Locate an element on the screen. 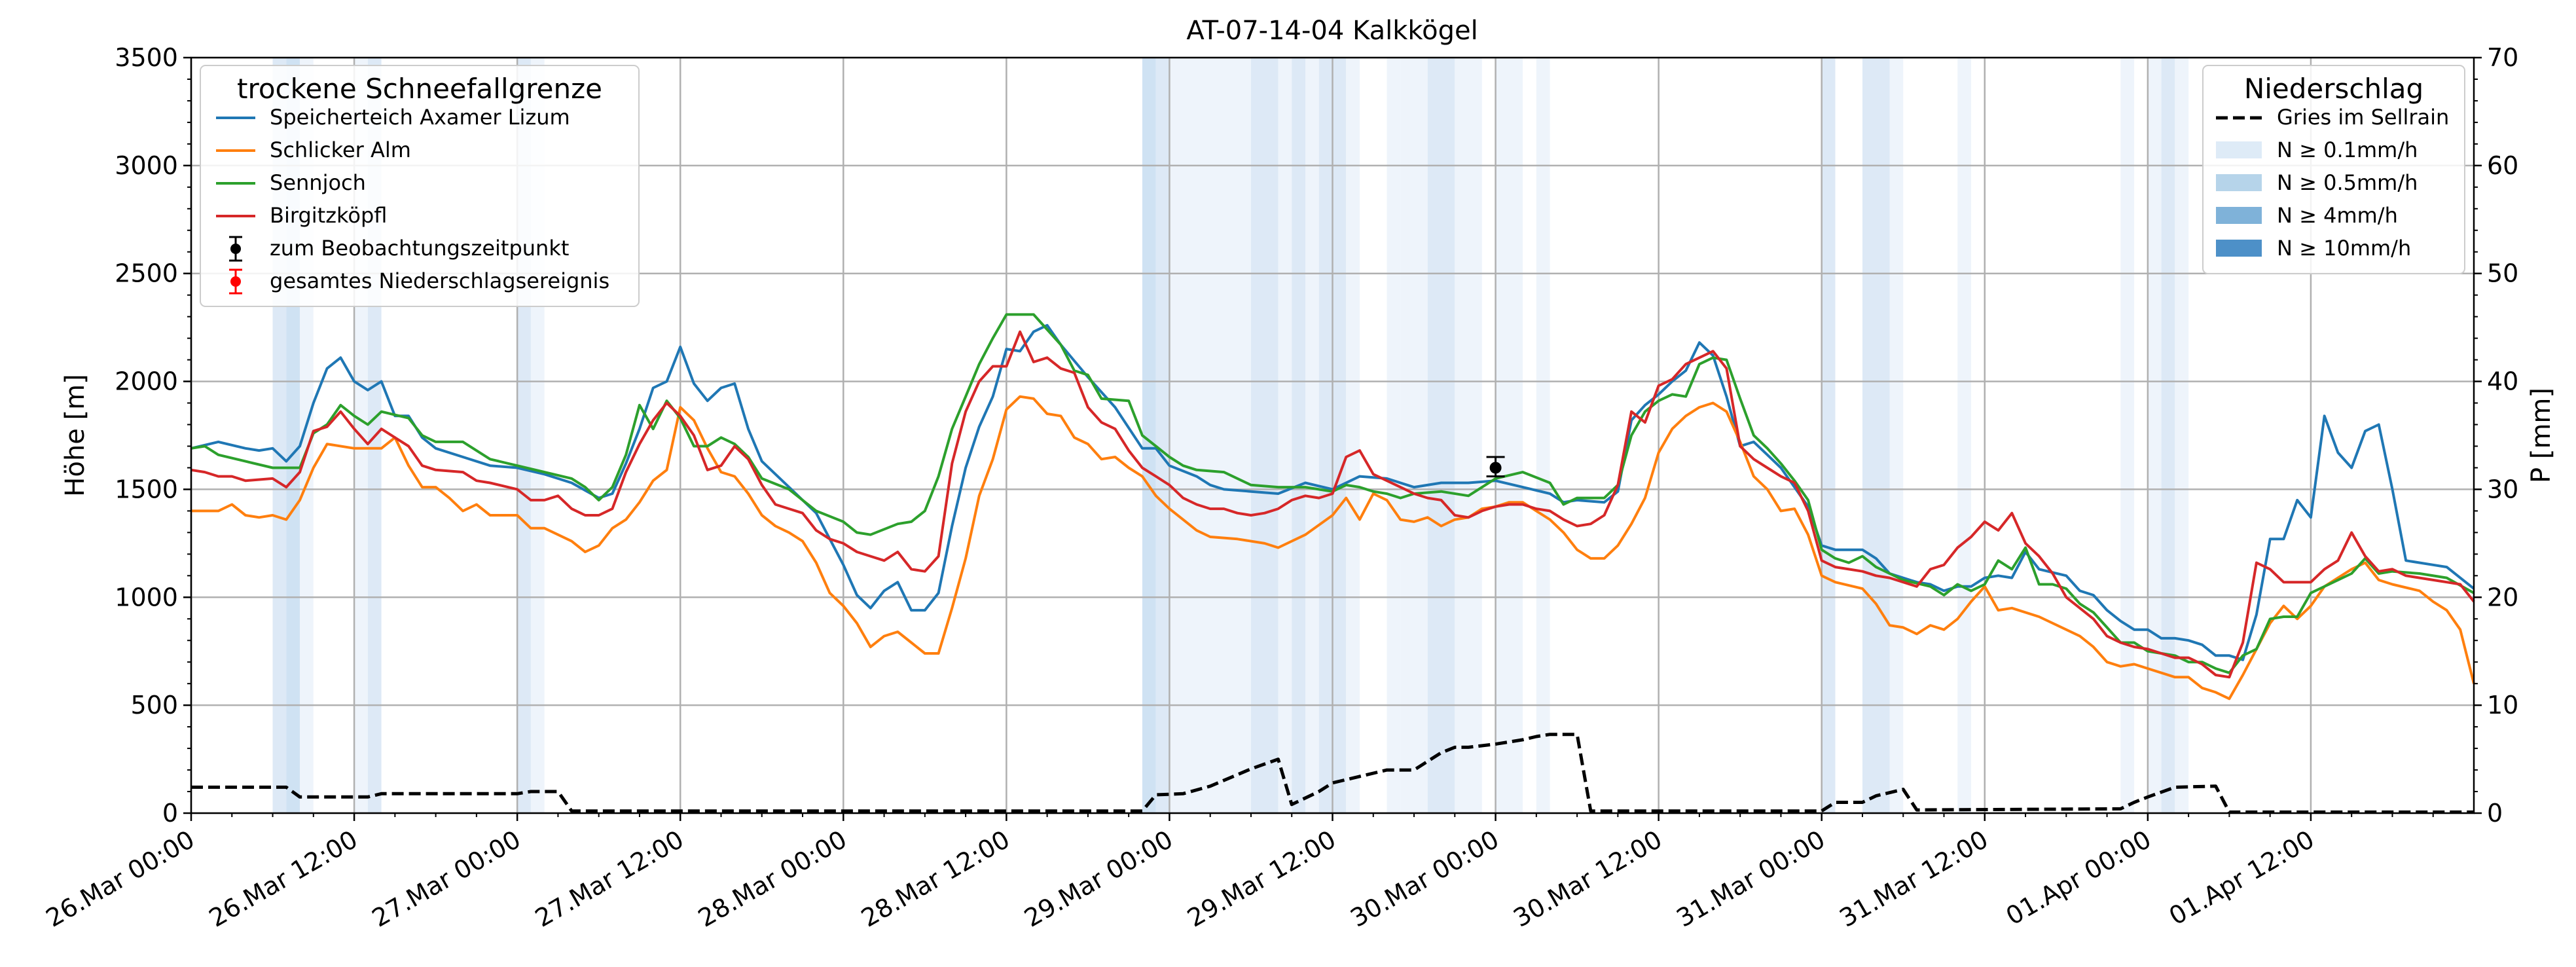  x-tick-label: 31.Mar 12:00 is located at coordinates (1914, 879).